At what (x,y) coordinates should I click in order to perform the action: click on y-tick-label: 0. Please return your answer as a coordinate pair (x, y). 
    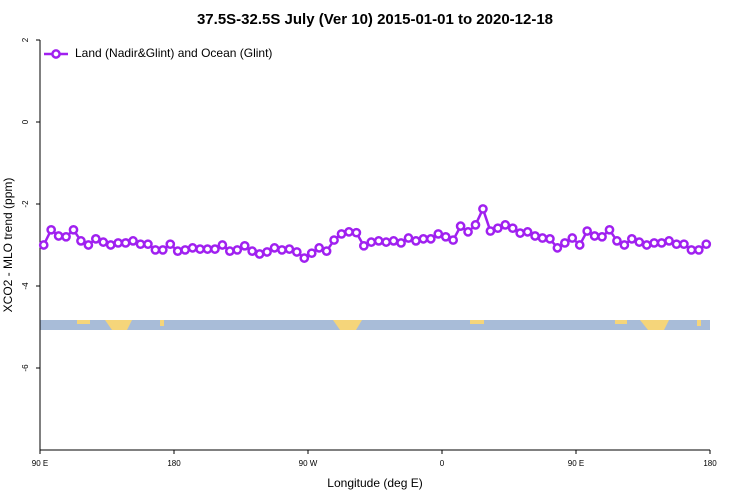
    Looking at the image, I should click on (25, 121).